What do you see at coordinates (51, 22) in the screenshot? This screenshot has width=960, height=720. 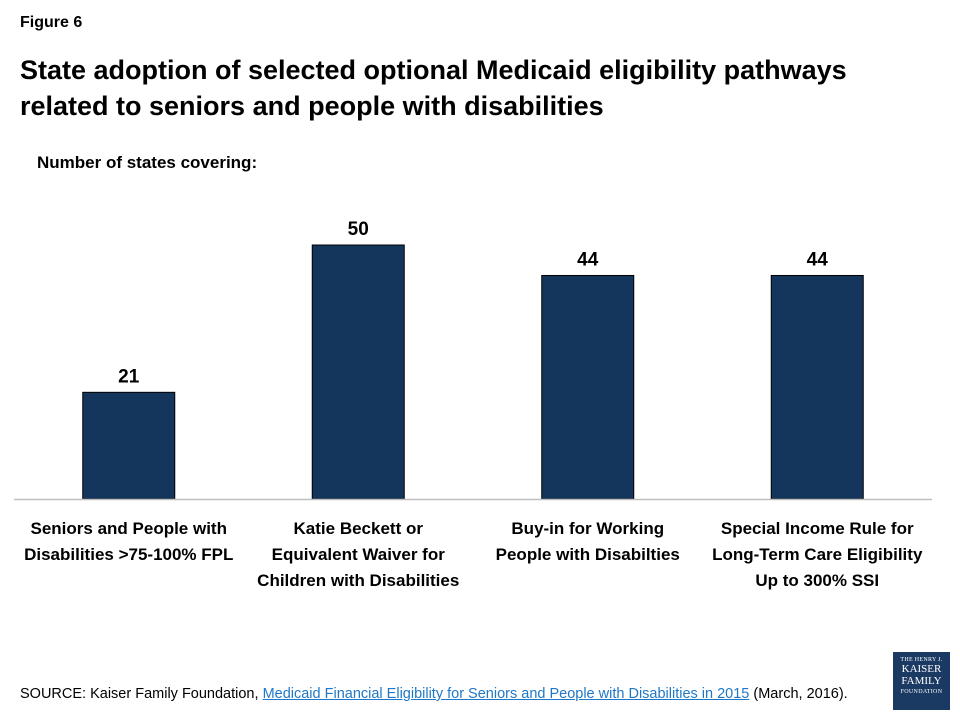 I see `figure-label: Figure 6` at bounding box center [51, 22].